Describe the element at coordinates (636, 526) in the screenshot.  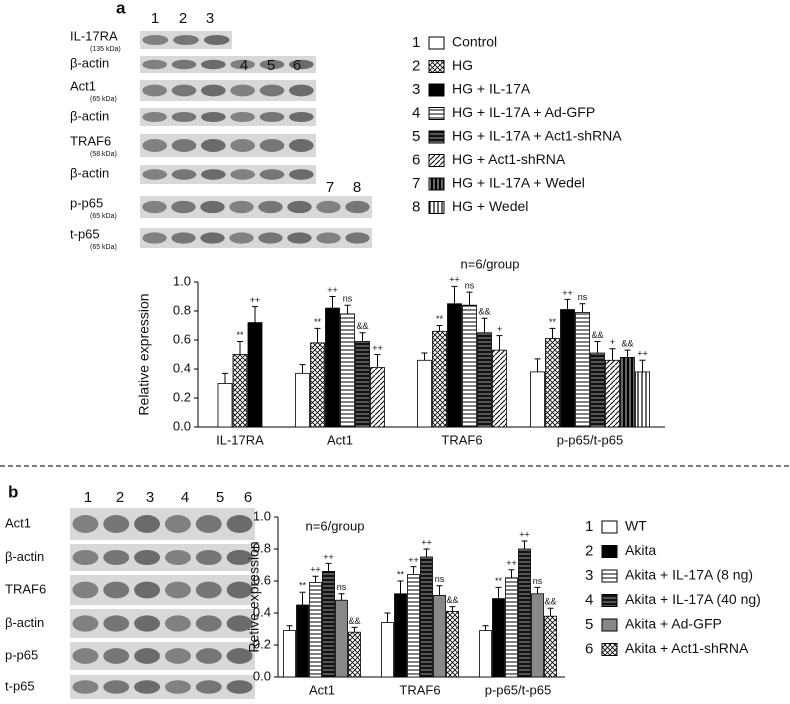
I see `legend-label: WT` at that location.